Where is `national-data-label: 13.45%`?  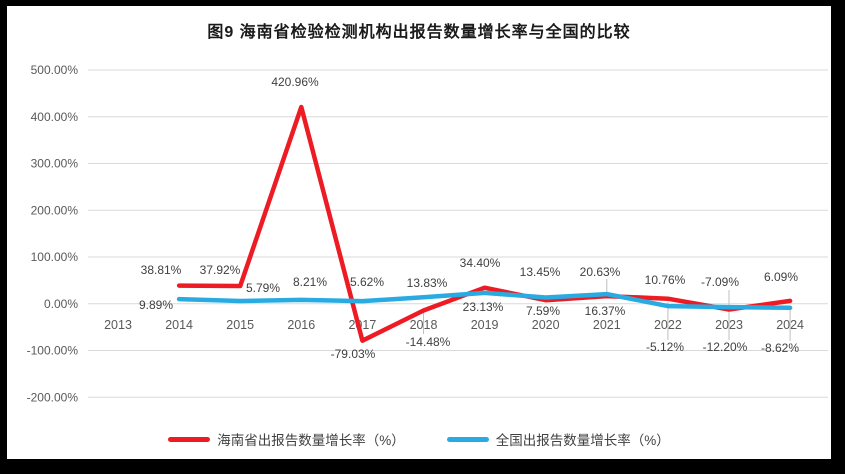
national-data-label: 13.45% is located at coordinates (540, 272).